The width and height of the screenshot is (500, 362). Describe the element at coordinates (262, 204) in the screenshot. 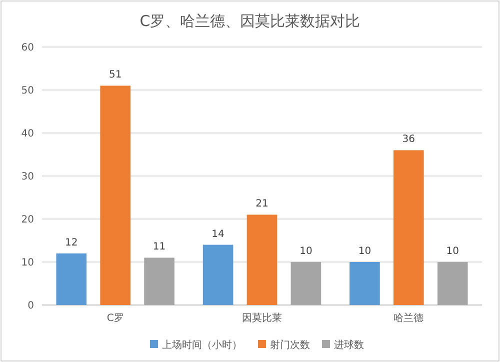

I see `data-label: 21` at that location.